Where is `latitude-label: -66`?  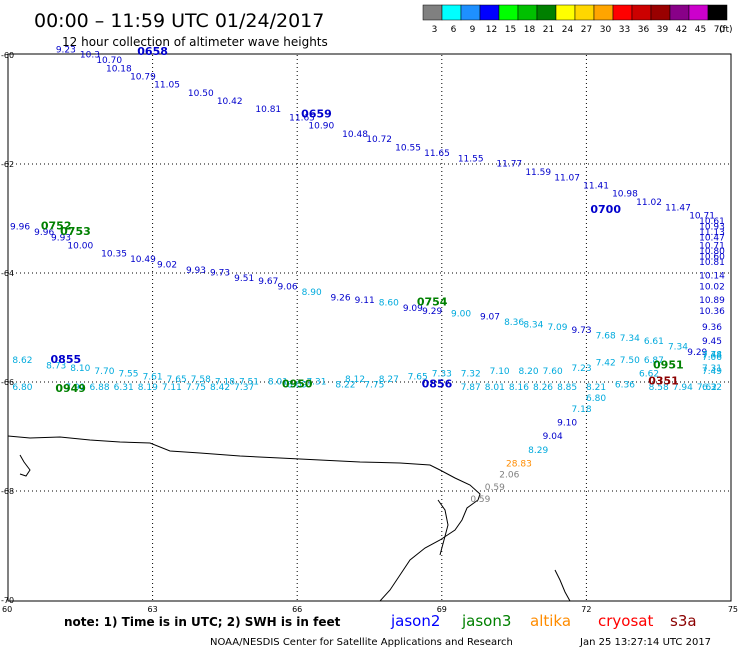 latitude-label: -66 is located at coordinates (7, 382).